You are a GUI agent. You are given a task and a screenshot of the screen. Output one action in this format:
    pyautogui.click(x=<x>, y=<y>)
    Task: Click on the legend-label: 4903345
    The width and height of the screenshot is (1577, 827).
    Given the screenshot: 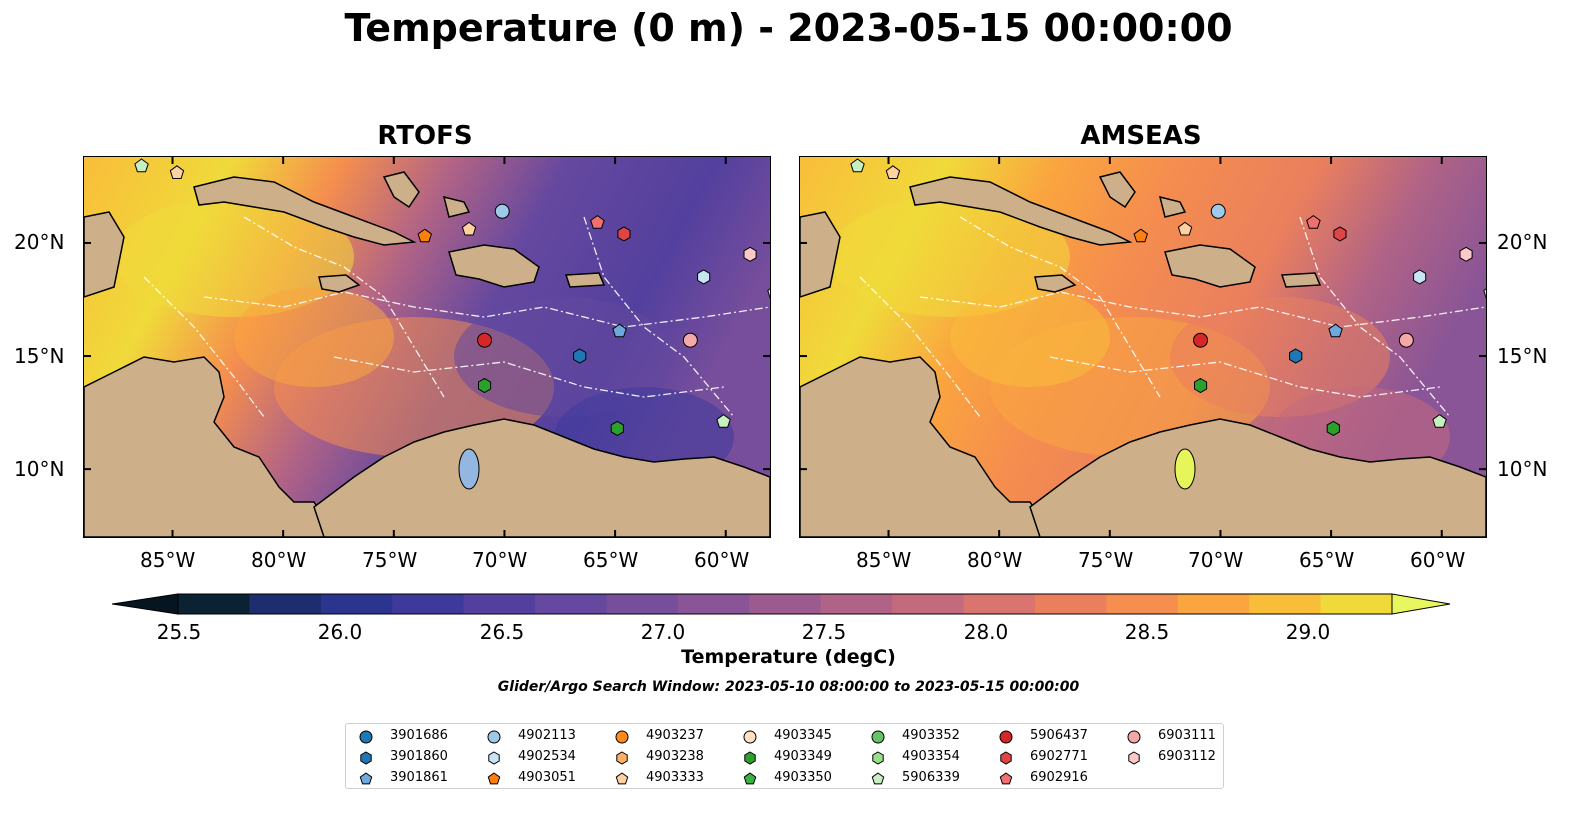 What is the action you would take?
    pyautogui.click(x=803, y=735)
    